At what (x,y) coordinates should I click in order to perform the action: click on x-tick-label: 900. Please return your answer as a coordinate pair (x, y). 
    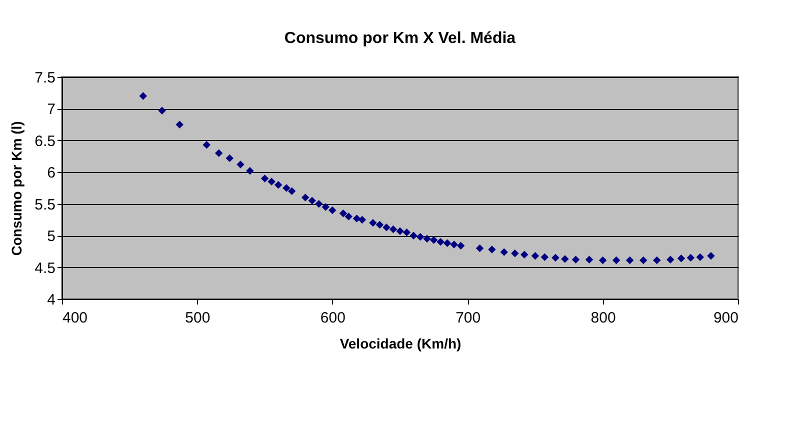
    Looking at the image, I should click on (725, 318).